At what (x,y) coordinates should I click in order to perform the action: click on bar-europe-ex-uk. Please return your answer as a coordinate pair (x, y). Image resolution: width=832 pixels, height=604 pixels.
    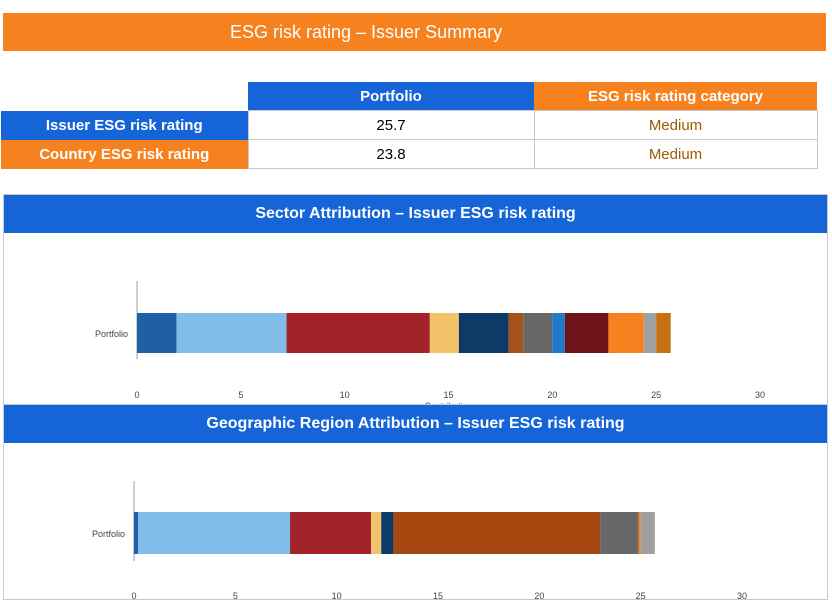
    Looking at the image, I should click on (331, 533).